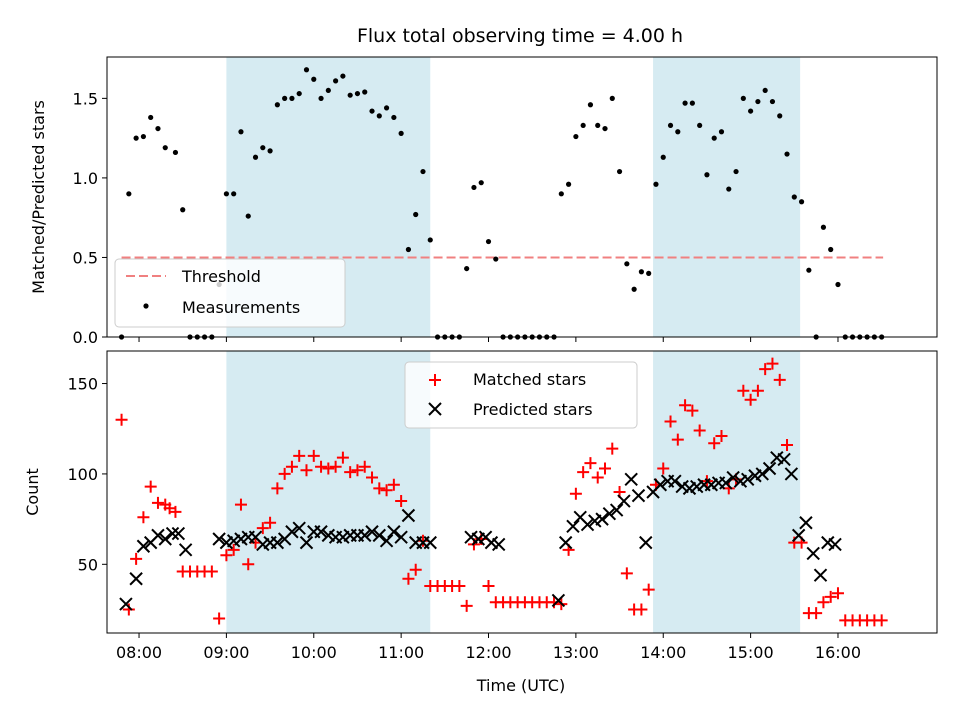 The width and height of the screenshot is (960, 720). I want to click on top-legend: Threshold Measurements, so click(230, 293).